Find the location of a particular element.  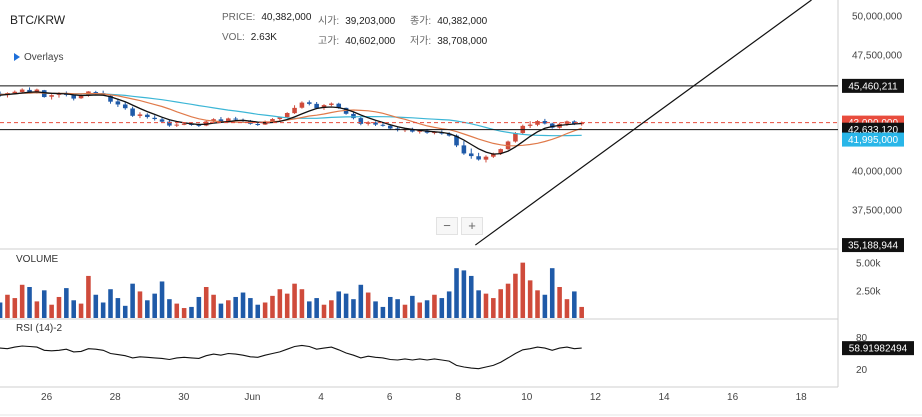

date-tick-label: 30 is located at coordinates (184, 397).